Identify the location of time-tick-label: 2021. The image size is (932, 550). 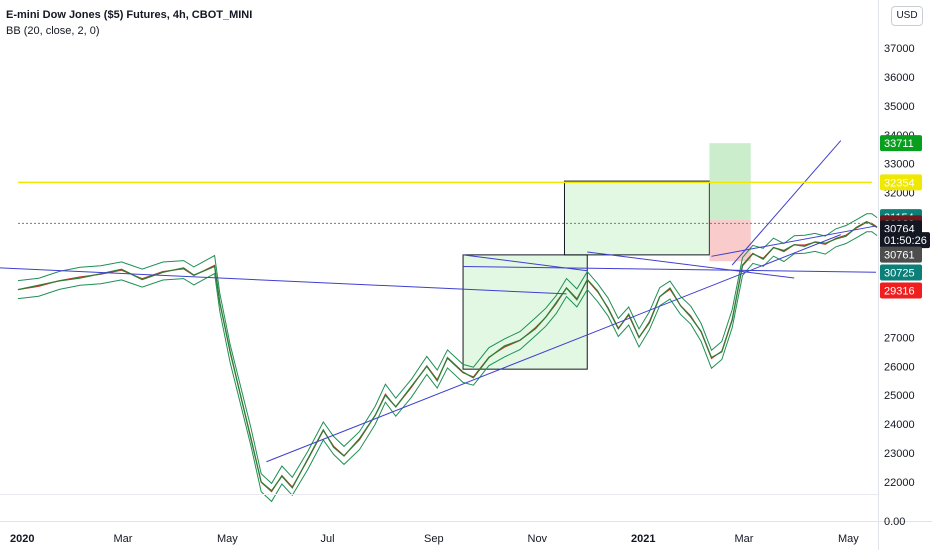
(643, 539).